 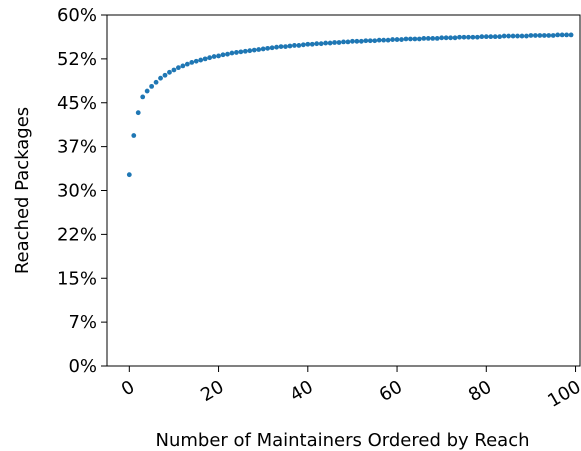 I want to click on x-tick-label: 0, so click(x=128, y=388).